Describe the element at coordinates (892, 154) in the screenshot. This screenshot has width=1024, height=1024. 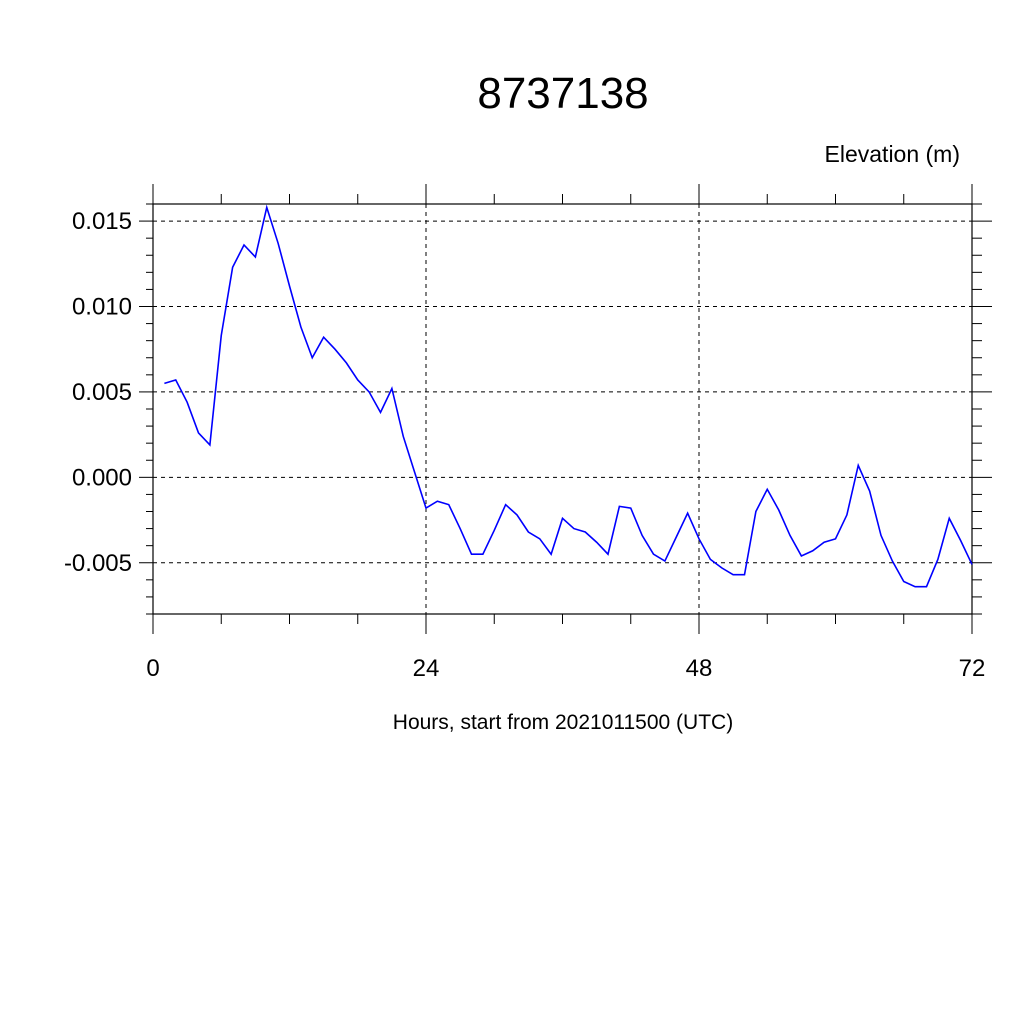
I see `y-axis-label: Elevation (m)` at that location.